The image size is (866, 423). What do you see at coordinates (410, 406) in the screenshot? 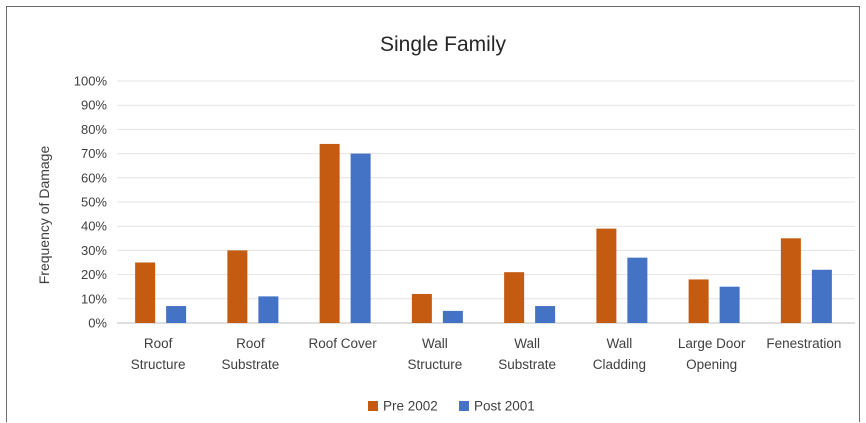
I see `legend-entry: Pre 2002` at bounding box center [410, 406].